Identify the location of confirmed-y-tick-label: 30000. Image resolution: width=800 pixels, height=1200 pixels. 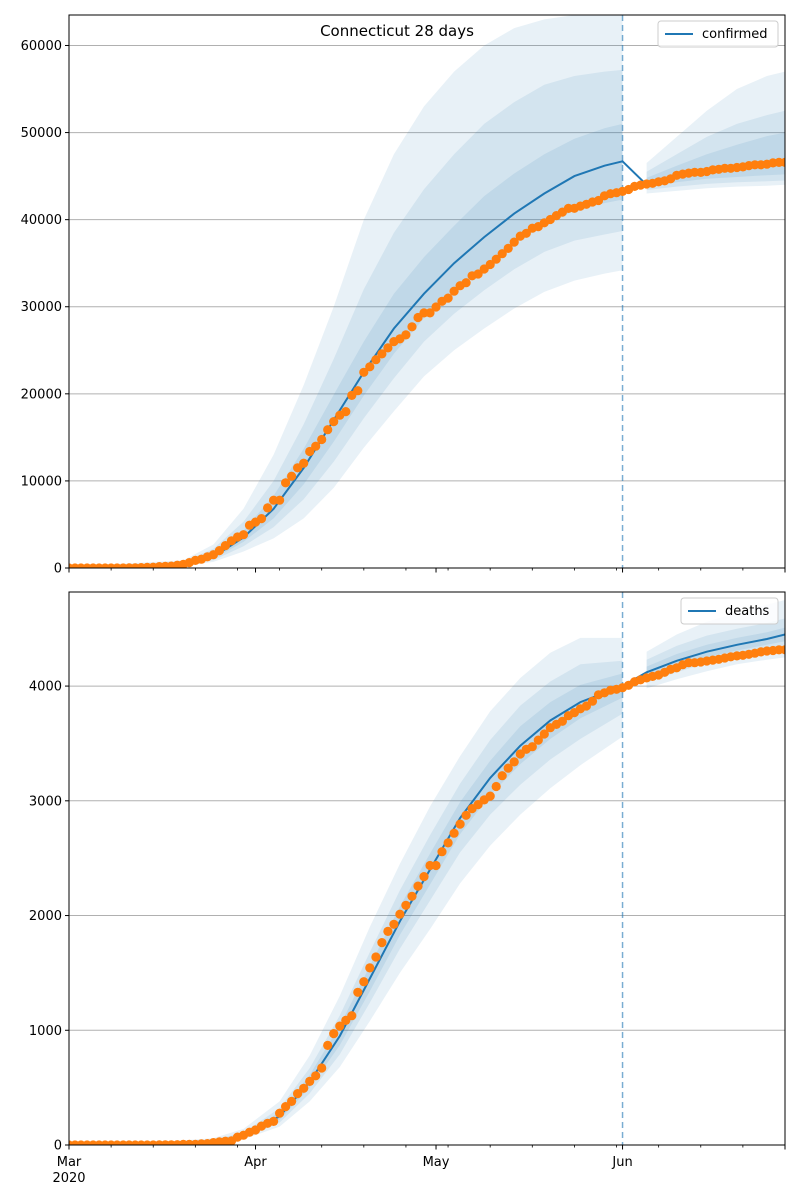
(41, 307).